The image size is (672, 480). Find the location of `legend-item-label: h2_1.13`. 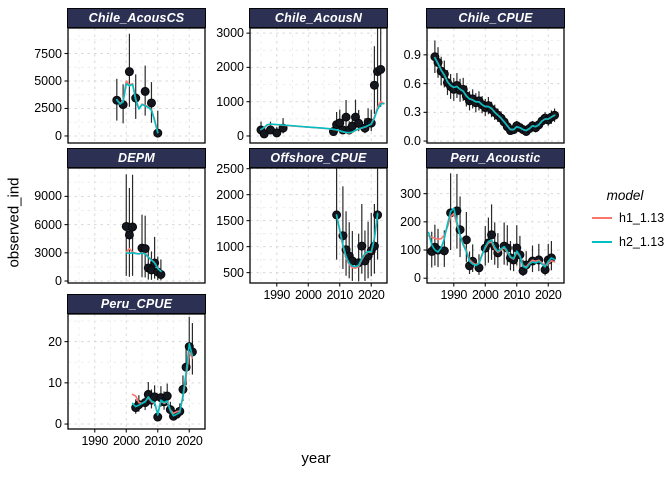

legend-item-label: h2_1.13 is located at coordinates (642, 242).